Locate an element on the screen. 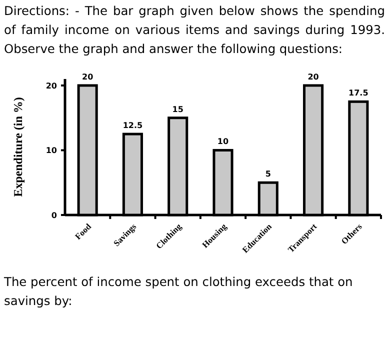  y-axis-title: Expenditure (in %) is located at coordinates (18, 147).